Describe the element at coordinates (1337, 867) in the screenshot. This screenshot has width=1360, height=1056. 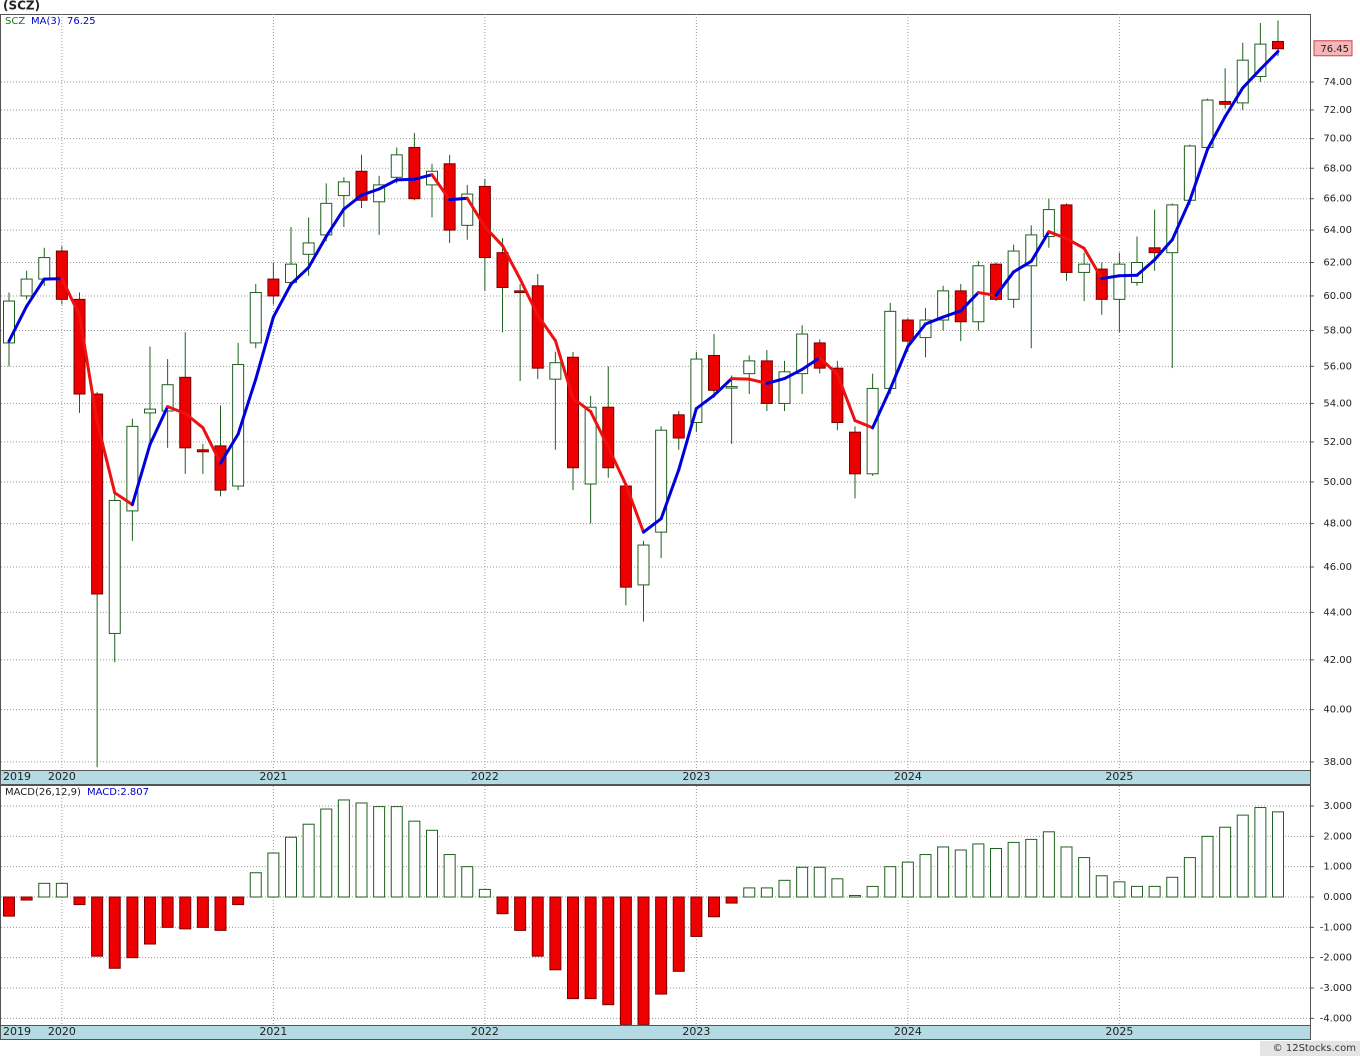
I see `y-tick-label: 1.000` at that location.